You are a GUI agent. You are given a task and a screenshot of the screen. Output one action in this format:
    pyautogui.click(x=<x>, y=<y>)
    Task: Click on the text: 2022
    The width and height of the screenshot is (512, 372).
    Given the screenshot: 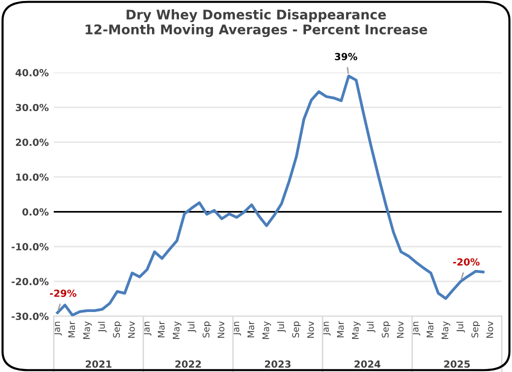 What is the action you would take?
    pyautogui.click(x=188, y=364)
    